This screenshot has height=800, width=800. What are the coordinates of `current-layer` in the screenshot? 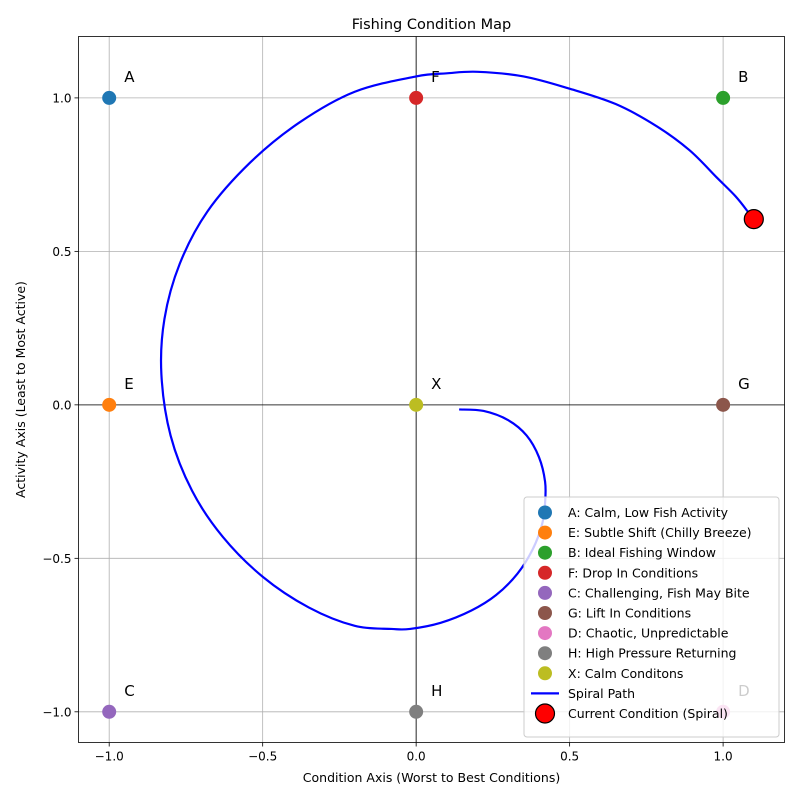 It's located at (753, 219).